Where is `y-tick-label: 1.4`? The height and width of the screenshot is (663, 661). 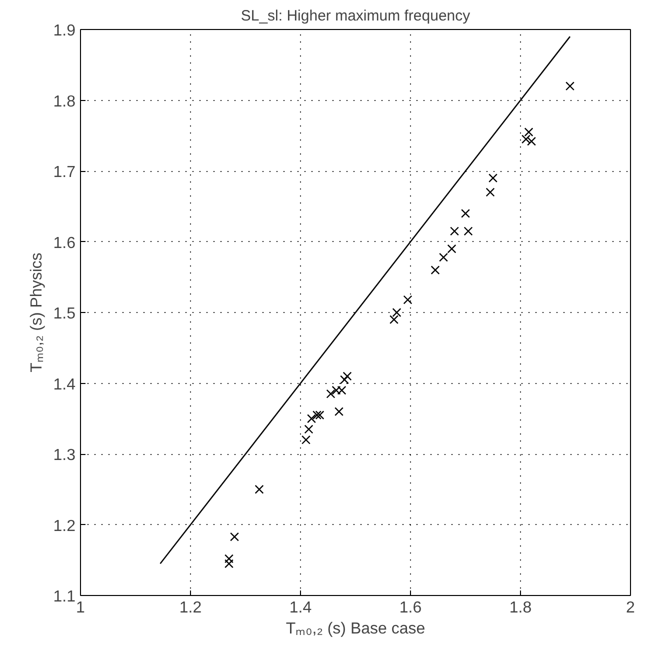 y-tick-label: 1.4 is located at coordinates (64, 385).